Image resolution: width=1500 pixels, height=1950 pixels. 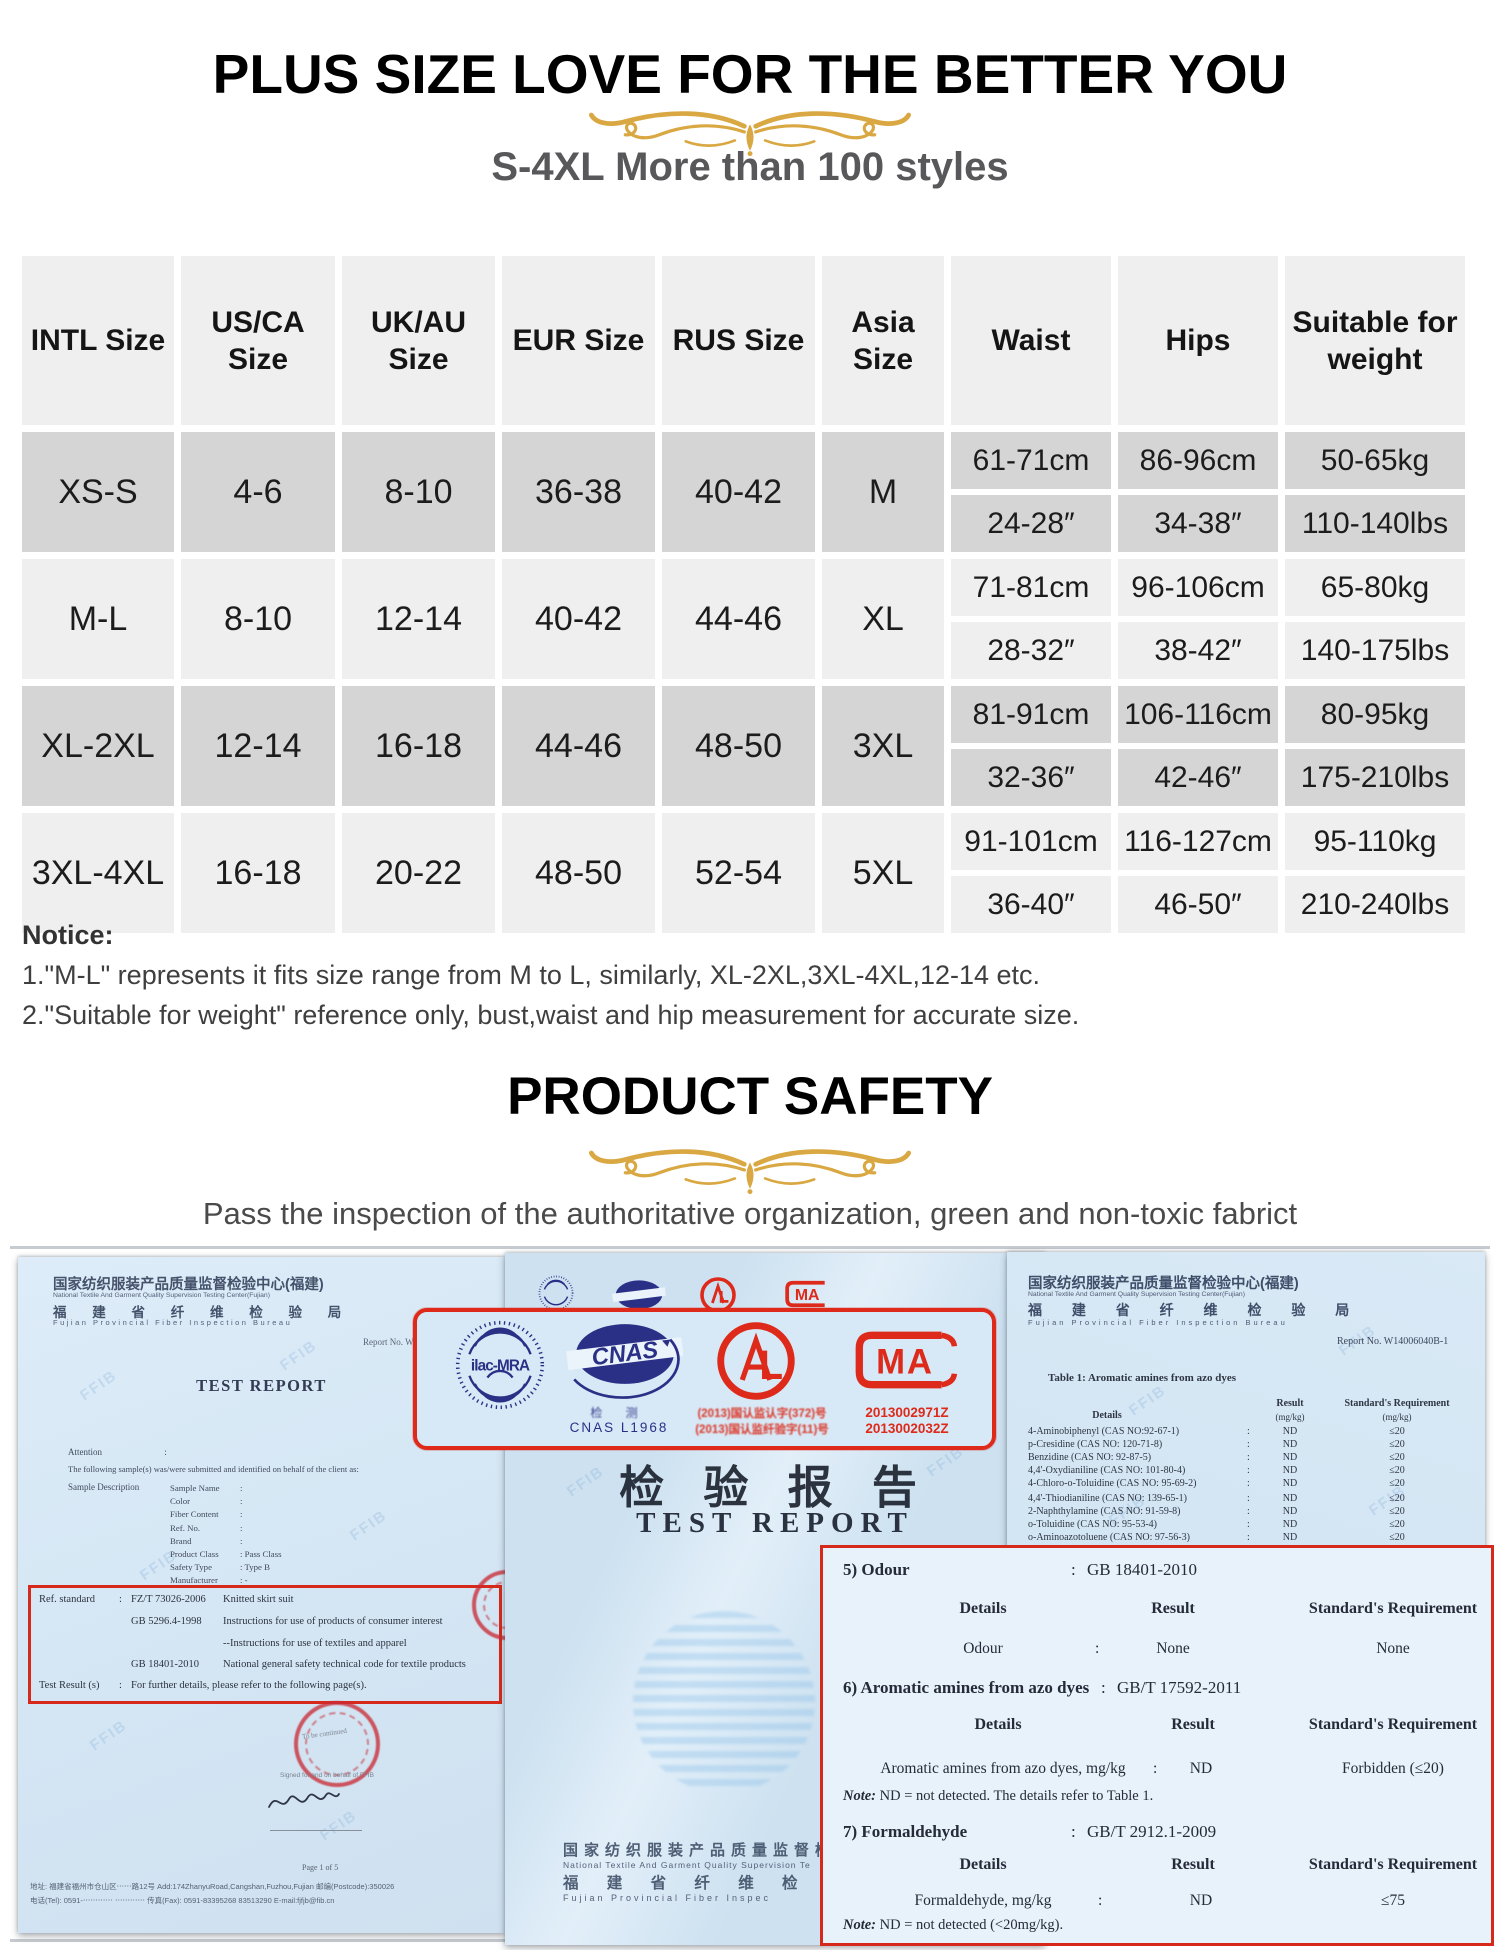 I want to click on chem-name: p-Cresidine (CAS NO: 120-71-8), so click(x=1095, y=1444).